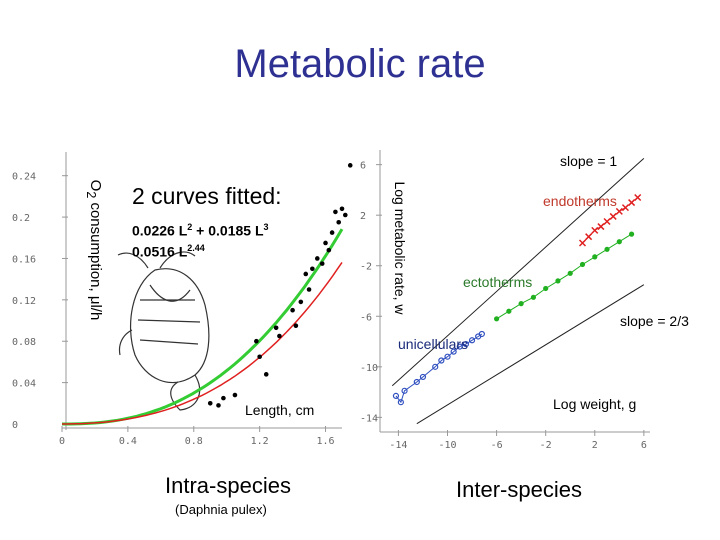  I want to click on right-y-tick-label: -2, so click(366, 267).